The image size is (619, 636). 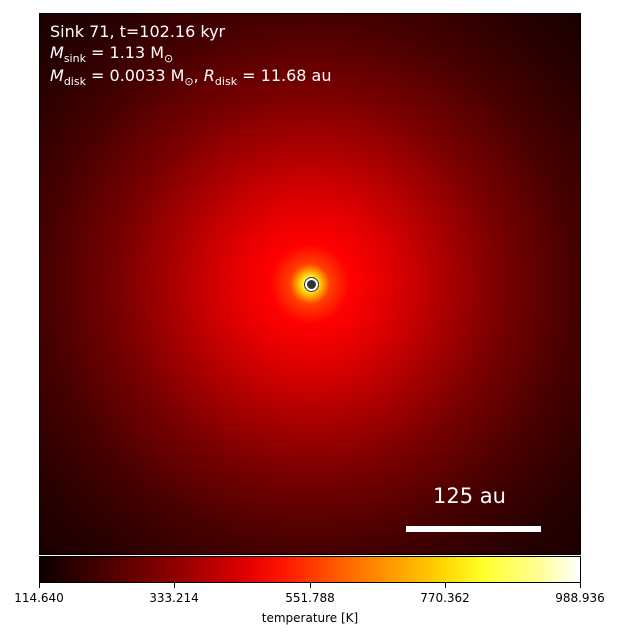 What do you see at coordinates (310, 569) in the screenshot?
I see `colorbar` at bounding box center [310, 569].